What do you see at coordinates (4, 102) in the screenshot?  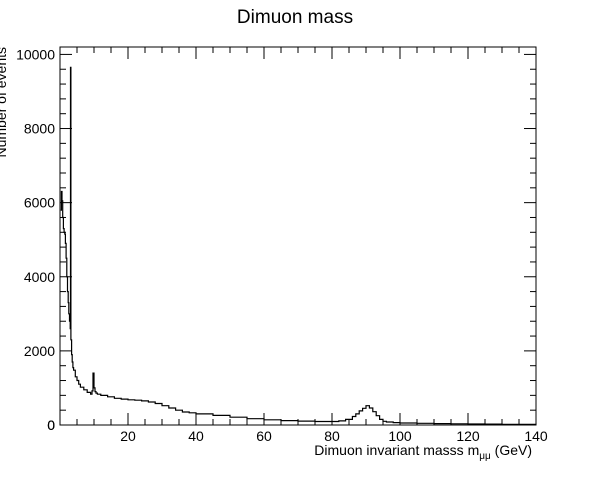 I see `y-axis-label: Number of events` at bounding box center [4, 102].